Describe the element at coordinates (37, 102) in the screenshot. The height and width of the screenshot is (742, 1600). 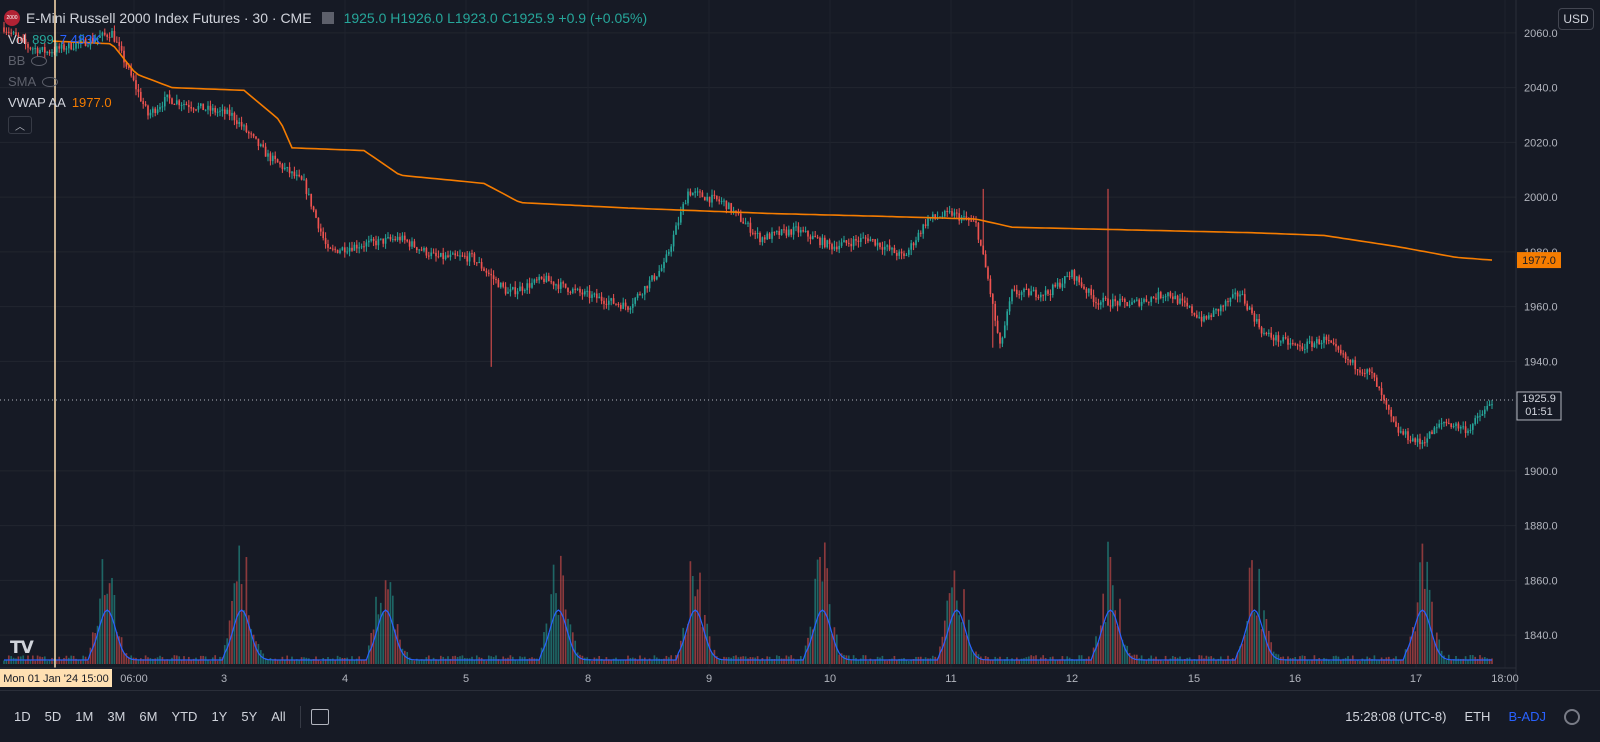
I see `vwap-label: VWAP AA` at that location.